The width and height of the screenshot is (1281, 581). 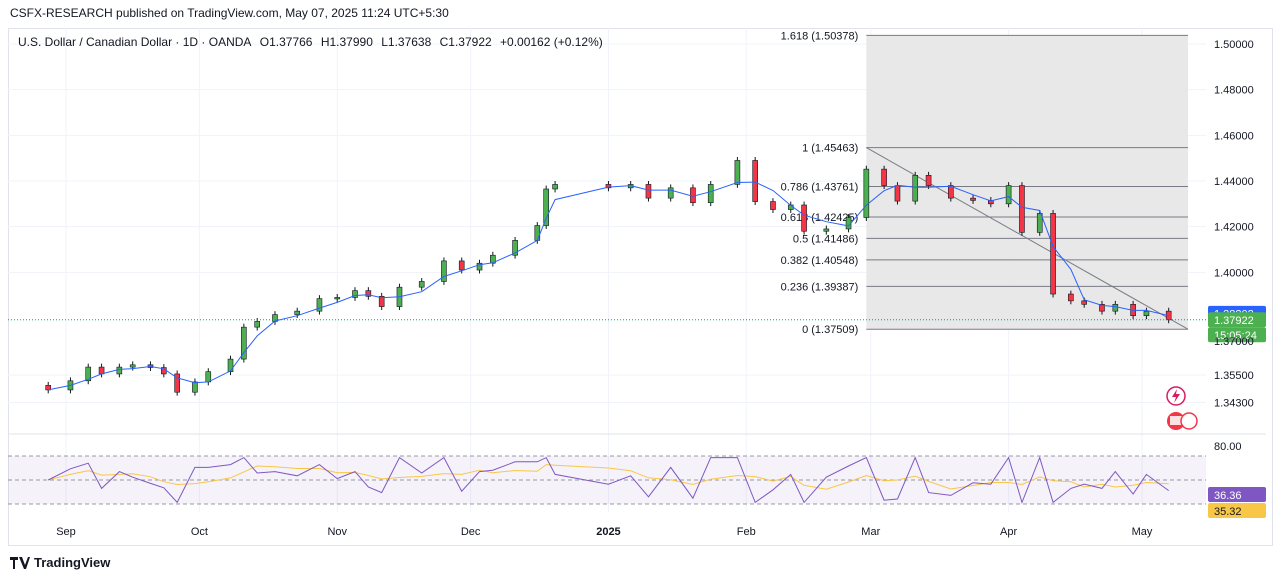 I want to click on x-tick-label: Mar, so click(x=870, y=532).